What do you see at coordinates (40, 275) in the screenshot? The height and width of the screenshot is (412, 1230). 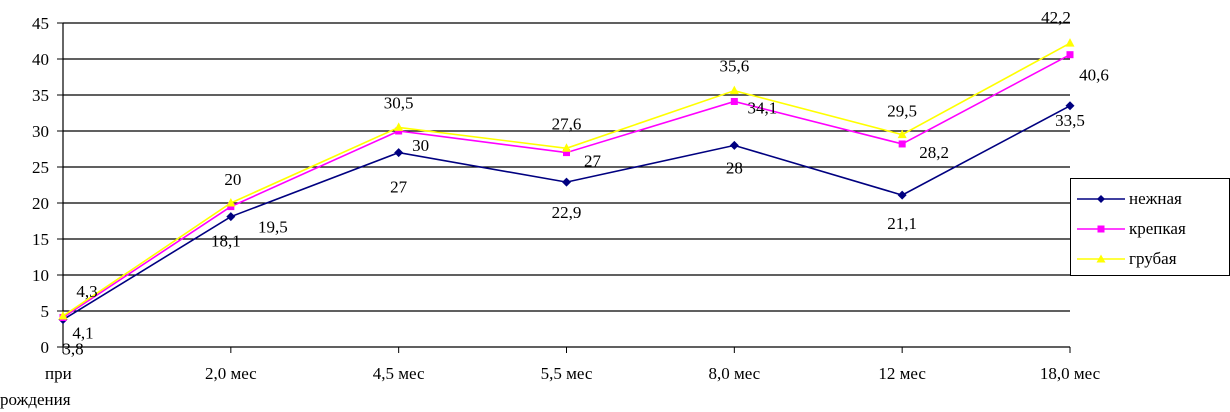 I see `y-tick-label: 10` at bounding box center [40, 275].